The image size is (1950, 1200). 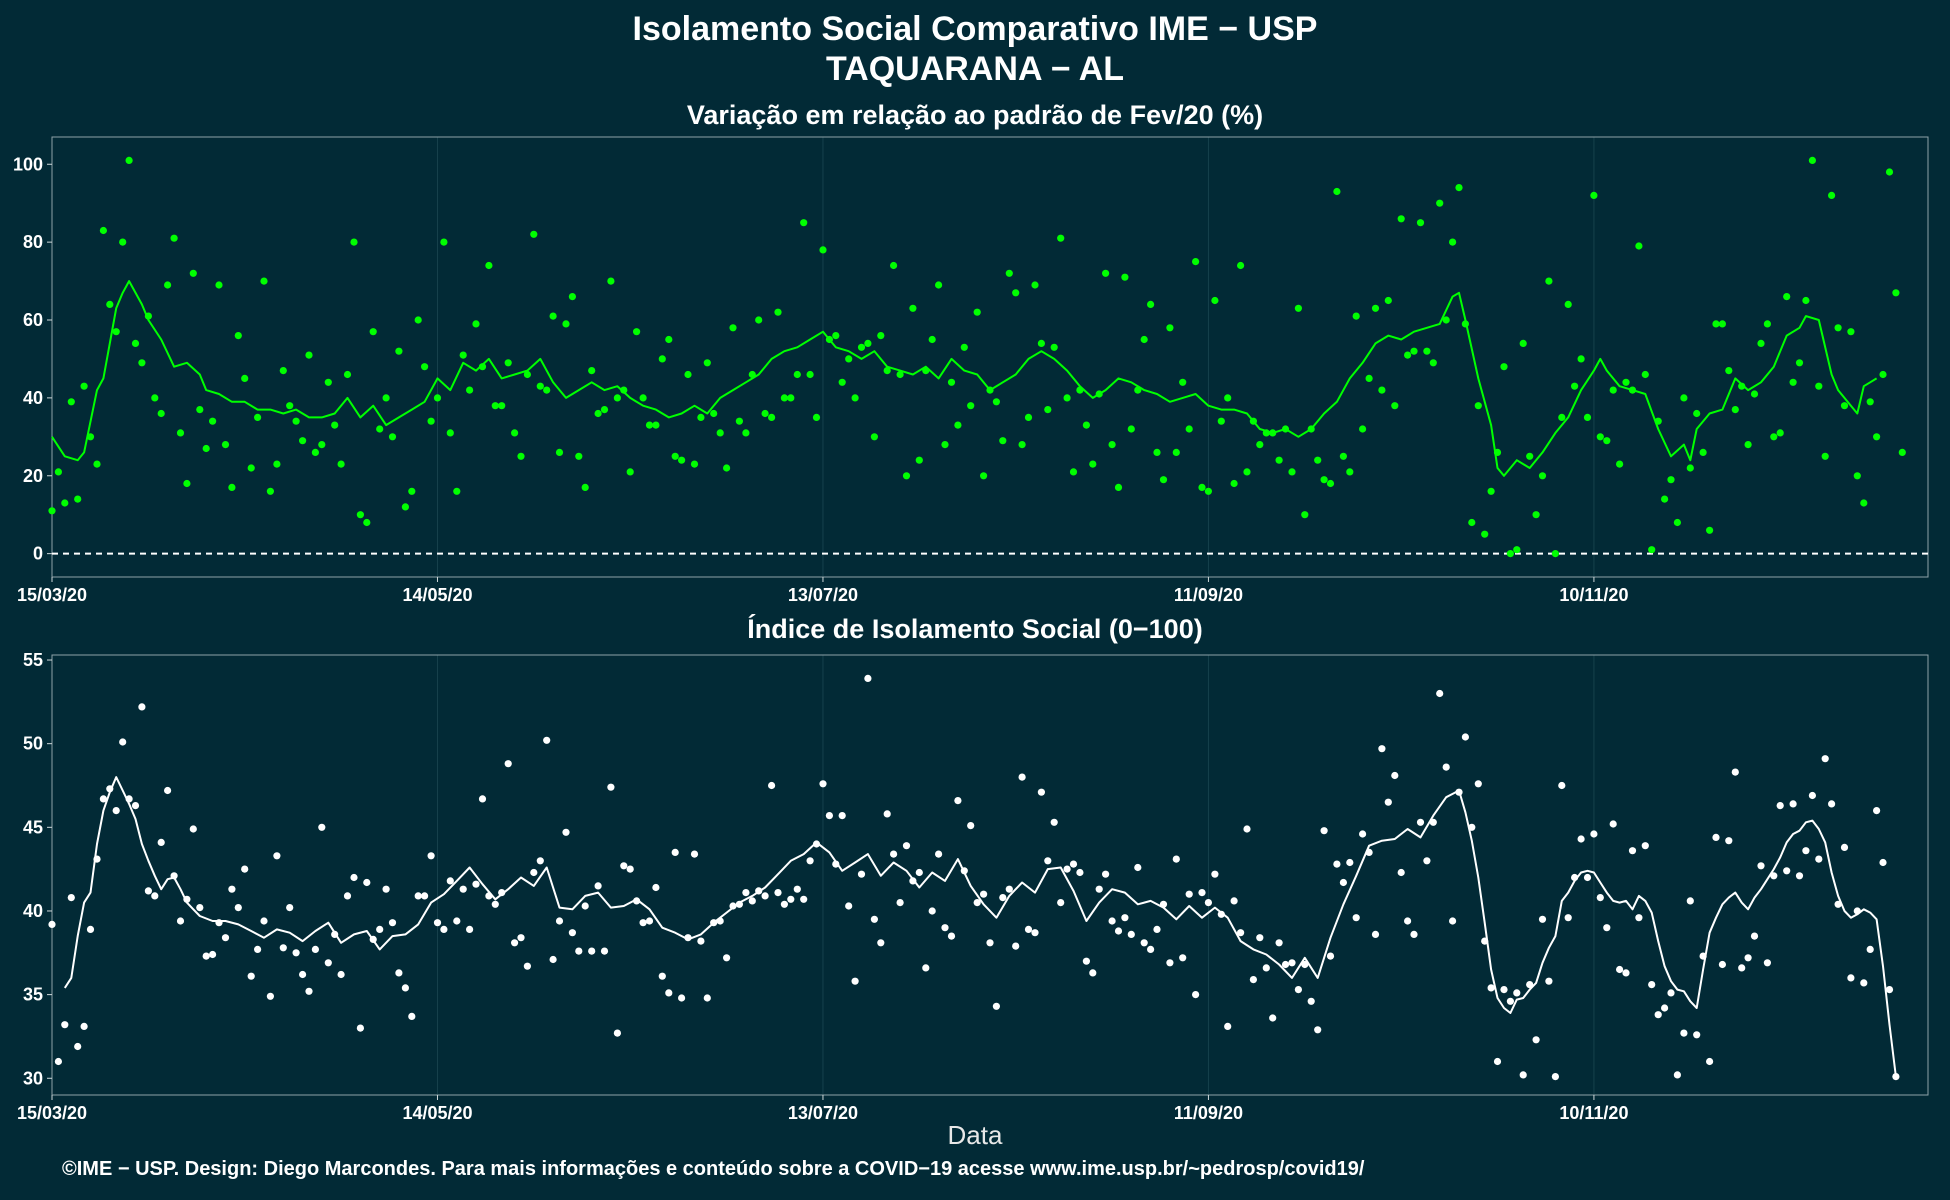 What do you see at coordinates (33, 1078) in the screenshot?
I see `index-y-tick-label: 30` at bounding box center [33, 1078].